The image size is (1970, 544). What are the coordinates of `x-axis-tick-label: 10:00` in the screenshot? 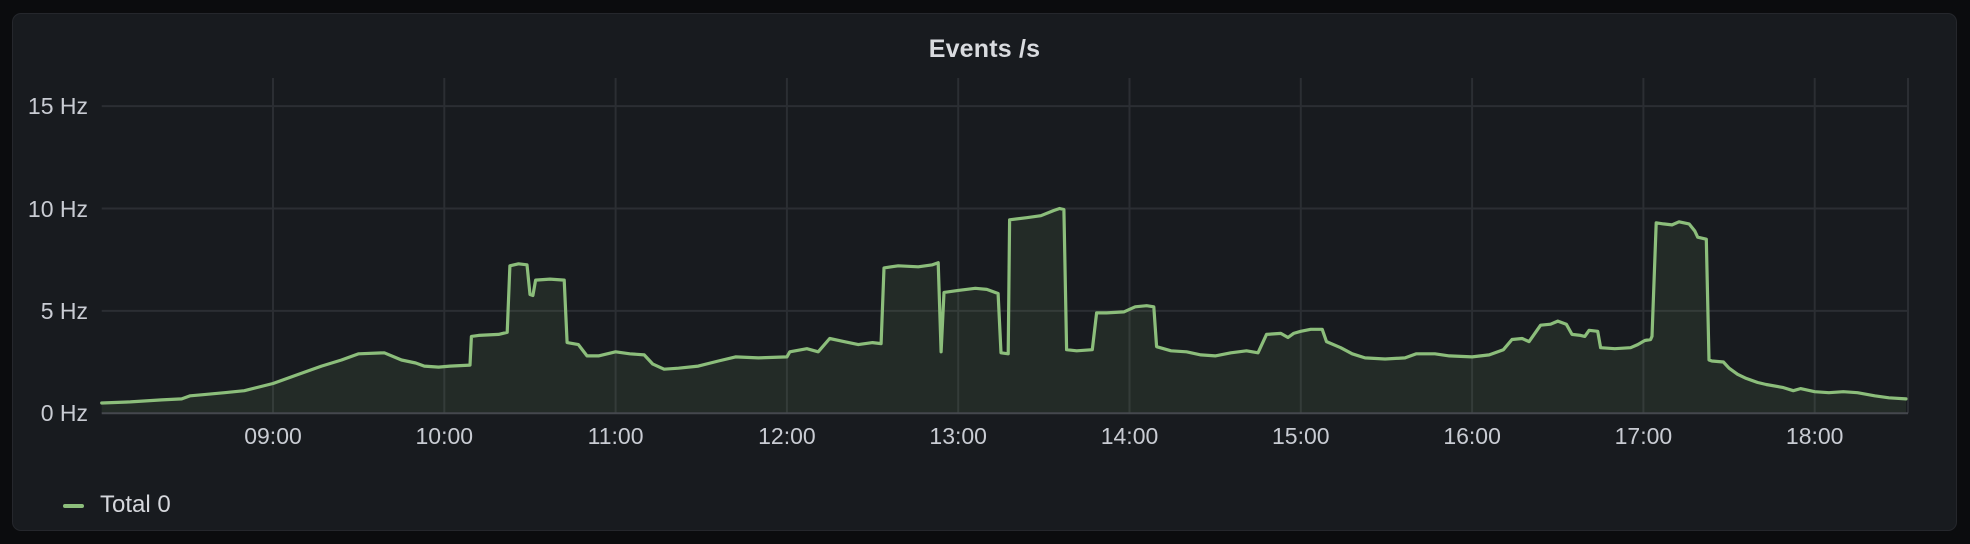 It's located at (444, 436).